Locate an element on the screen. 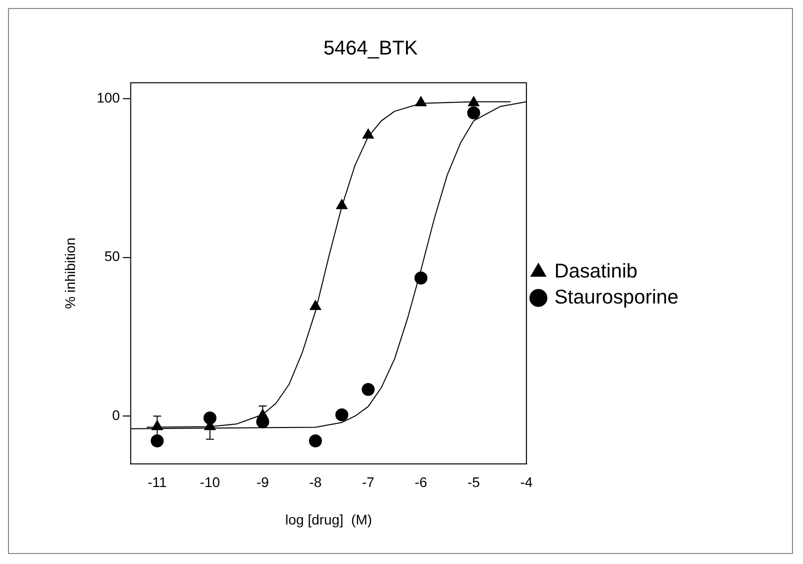  x-tick-label: -9 is located at coordinates (263, 482).